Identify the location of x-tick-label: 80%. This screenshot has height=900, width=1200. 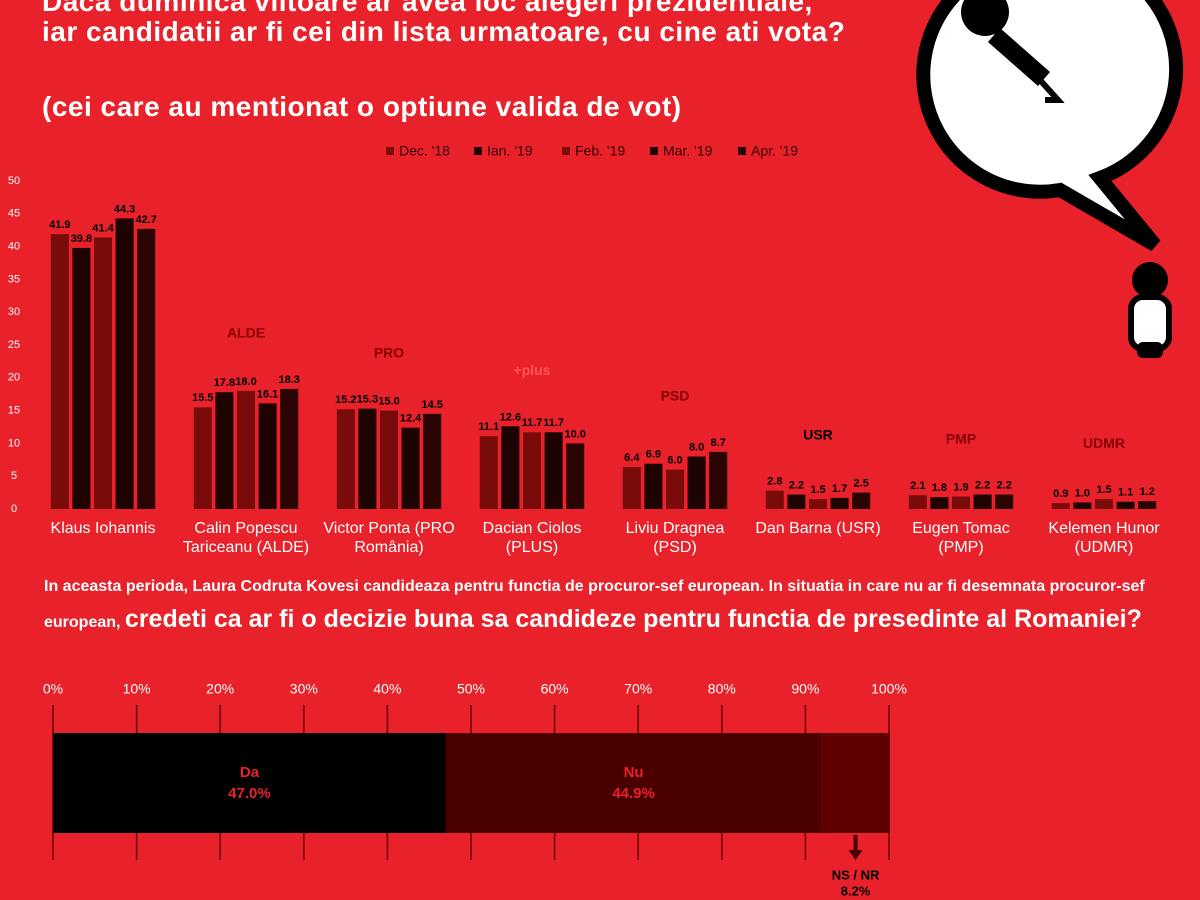
(722, 689).